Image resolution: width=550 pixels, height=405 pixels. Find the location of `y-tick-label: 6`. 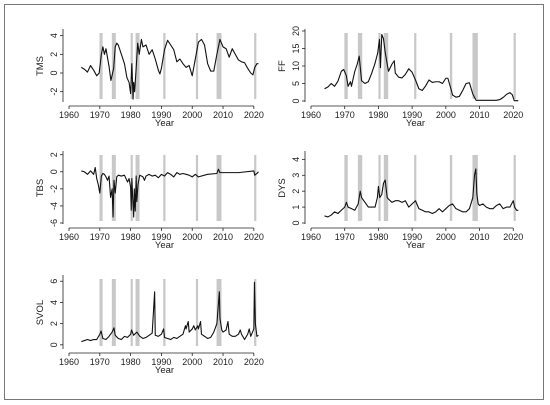

y-tick-label: 6 is located at coordinates (54, 281).